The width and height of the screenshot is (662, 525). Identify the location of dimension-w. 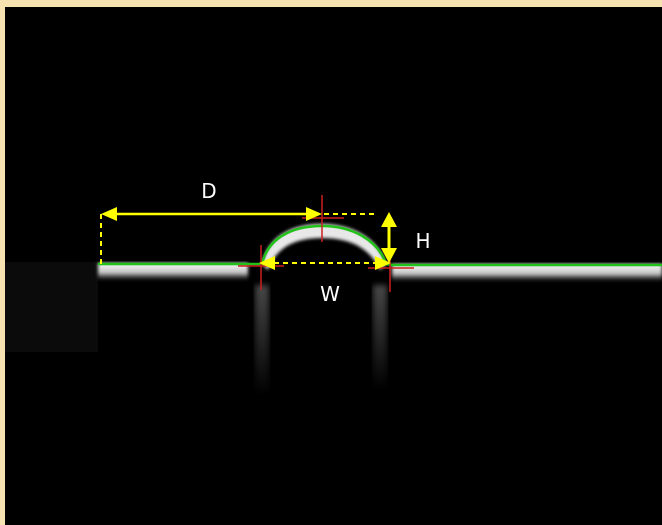
(325, 263).